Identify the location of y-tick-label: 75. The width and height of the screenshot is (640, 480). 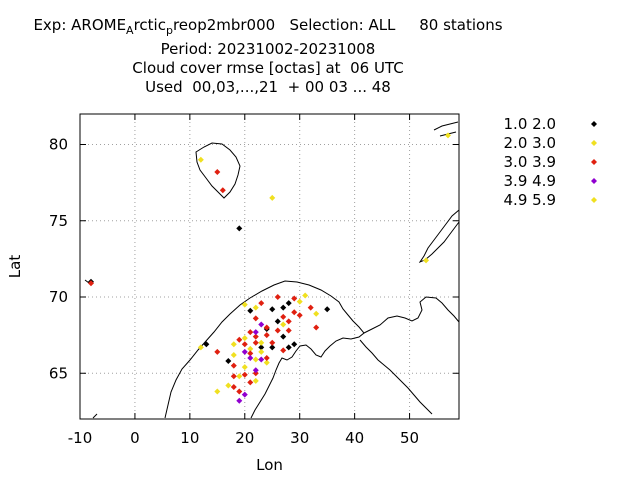
(58, 221).